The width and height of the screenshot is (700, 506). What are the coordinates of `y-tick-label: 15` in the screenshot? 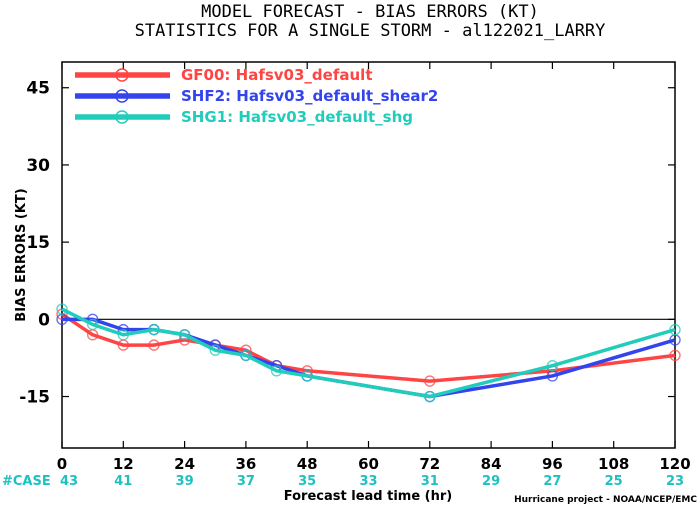 It's located at (38, 243).